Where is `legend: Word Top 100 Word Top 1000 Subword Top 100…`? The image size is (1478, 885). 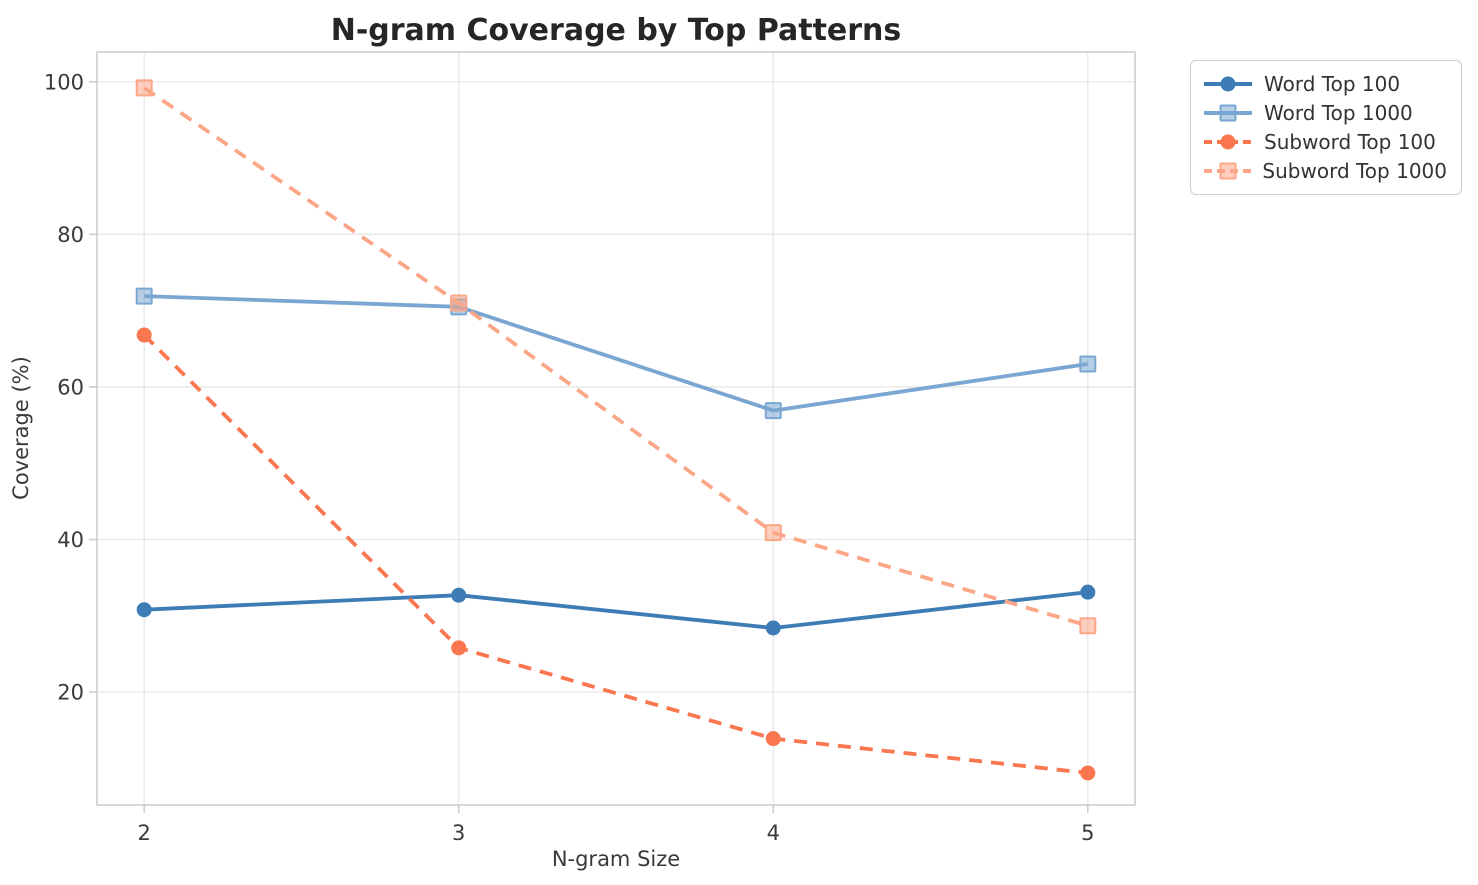
legend: Word Top 100 Word Top 1000 Subword Top 100… is located at coordinates (1326, 127).